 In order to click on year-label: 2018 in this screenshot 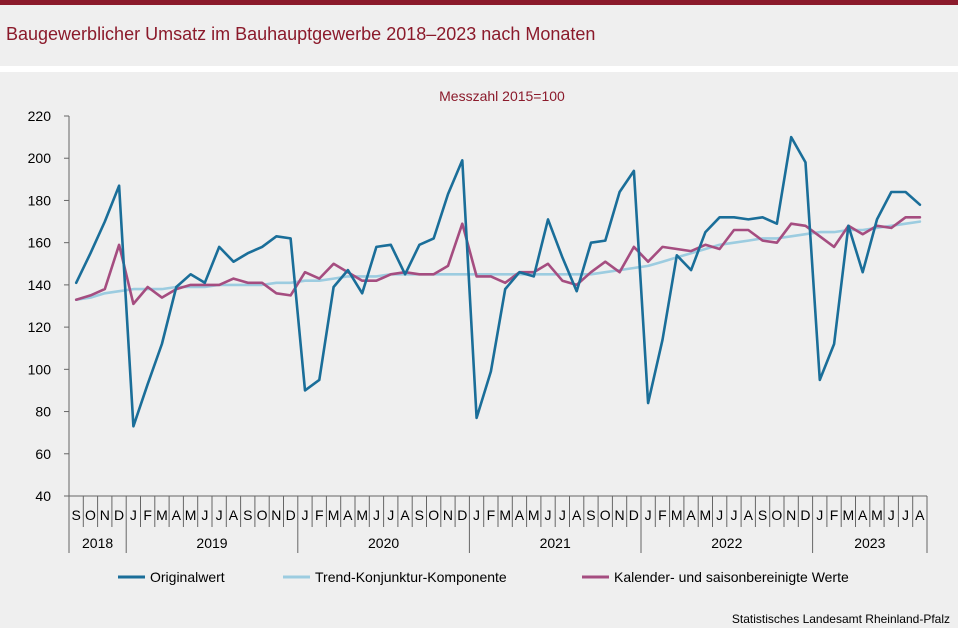, I will do `click(97, 543)`.